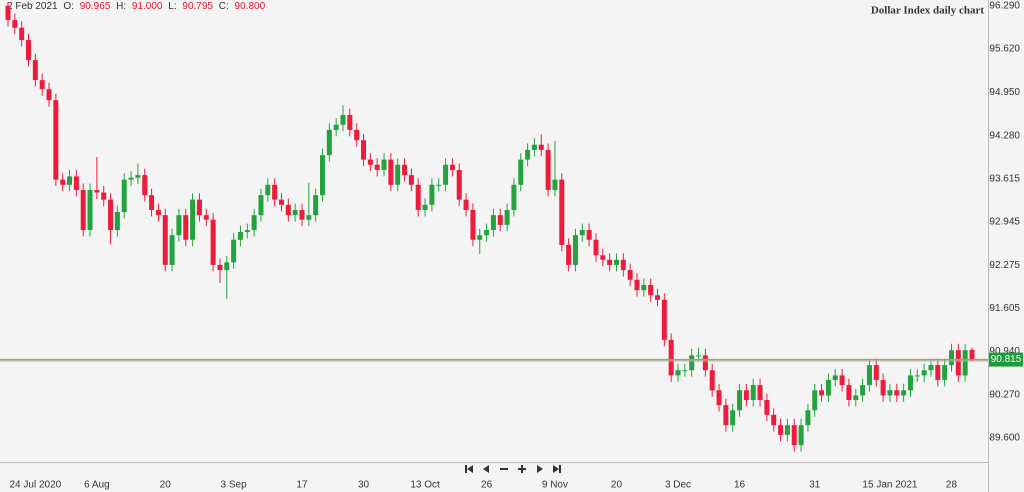  Describe the element at coordinates (121, 6) in the screenshot. I see `readout-key: H:` at that location.